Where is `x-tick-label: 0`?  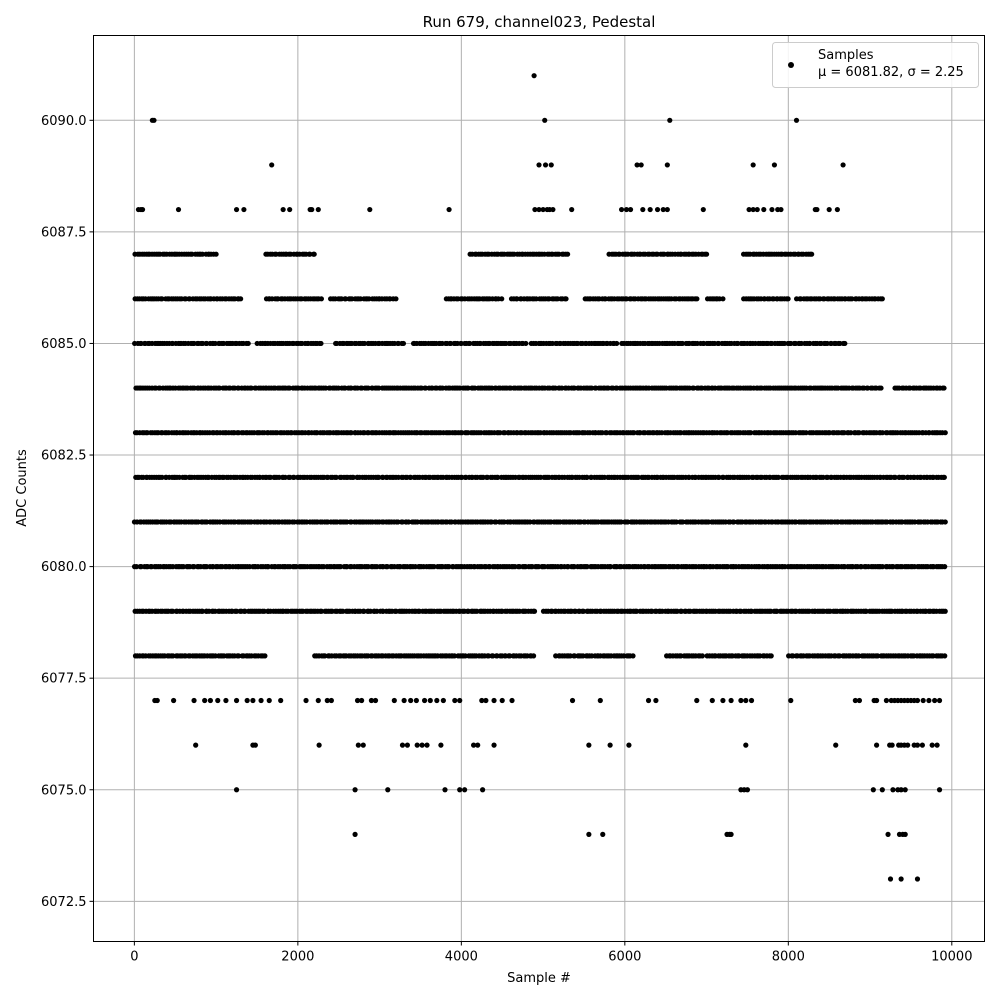 x-tick-label: 0 is located at coordinates (134, 957).